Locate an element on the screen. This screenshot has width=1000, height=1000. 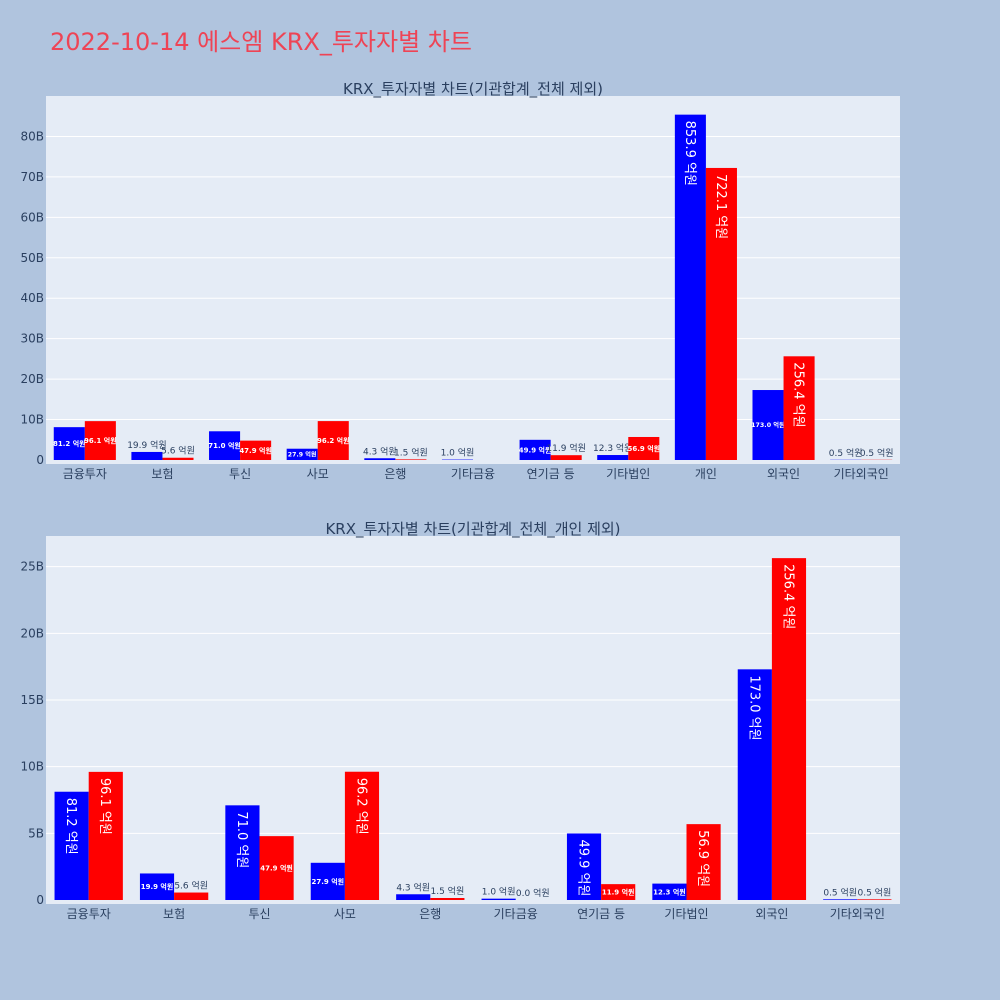
y-tick-label: 15B is located at coordinates (32, 700).